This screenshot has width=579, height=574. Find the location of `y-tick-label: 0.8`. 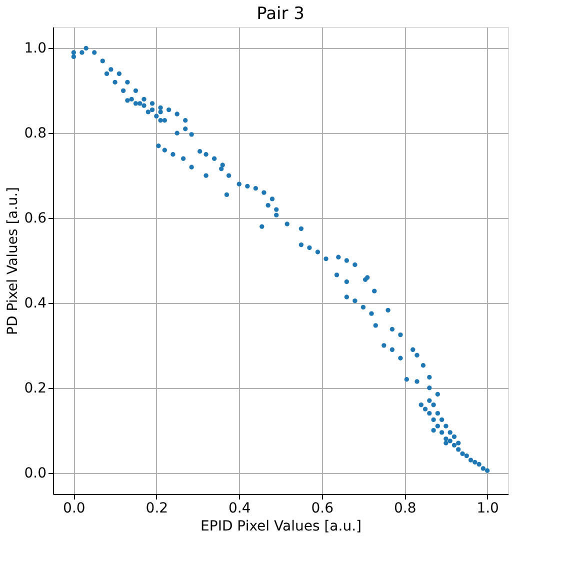

y-tick-label: 0.8 is located at coordinates (35, 134).